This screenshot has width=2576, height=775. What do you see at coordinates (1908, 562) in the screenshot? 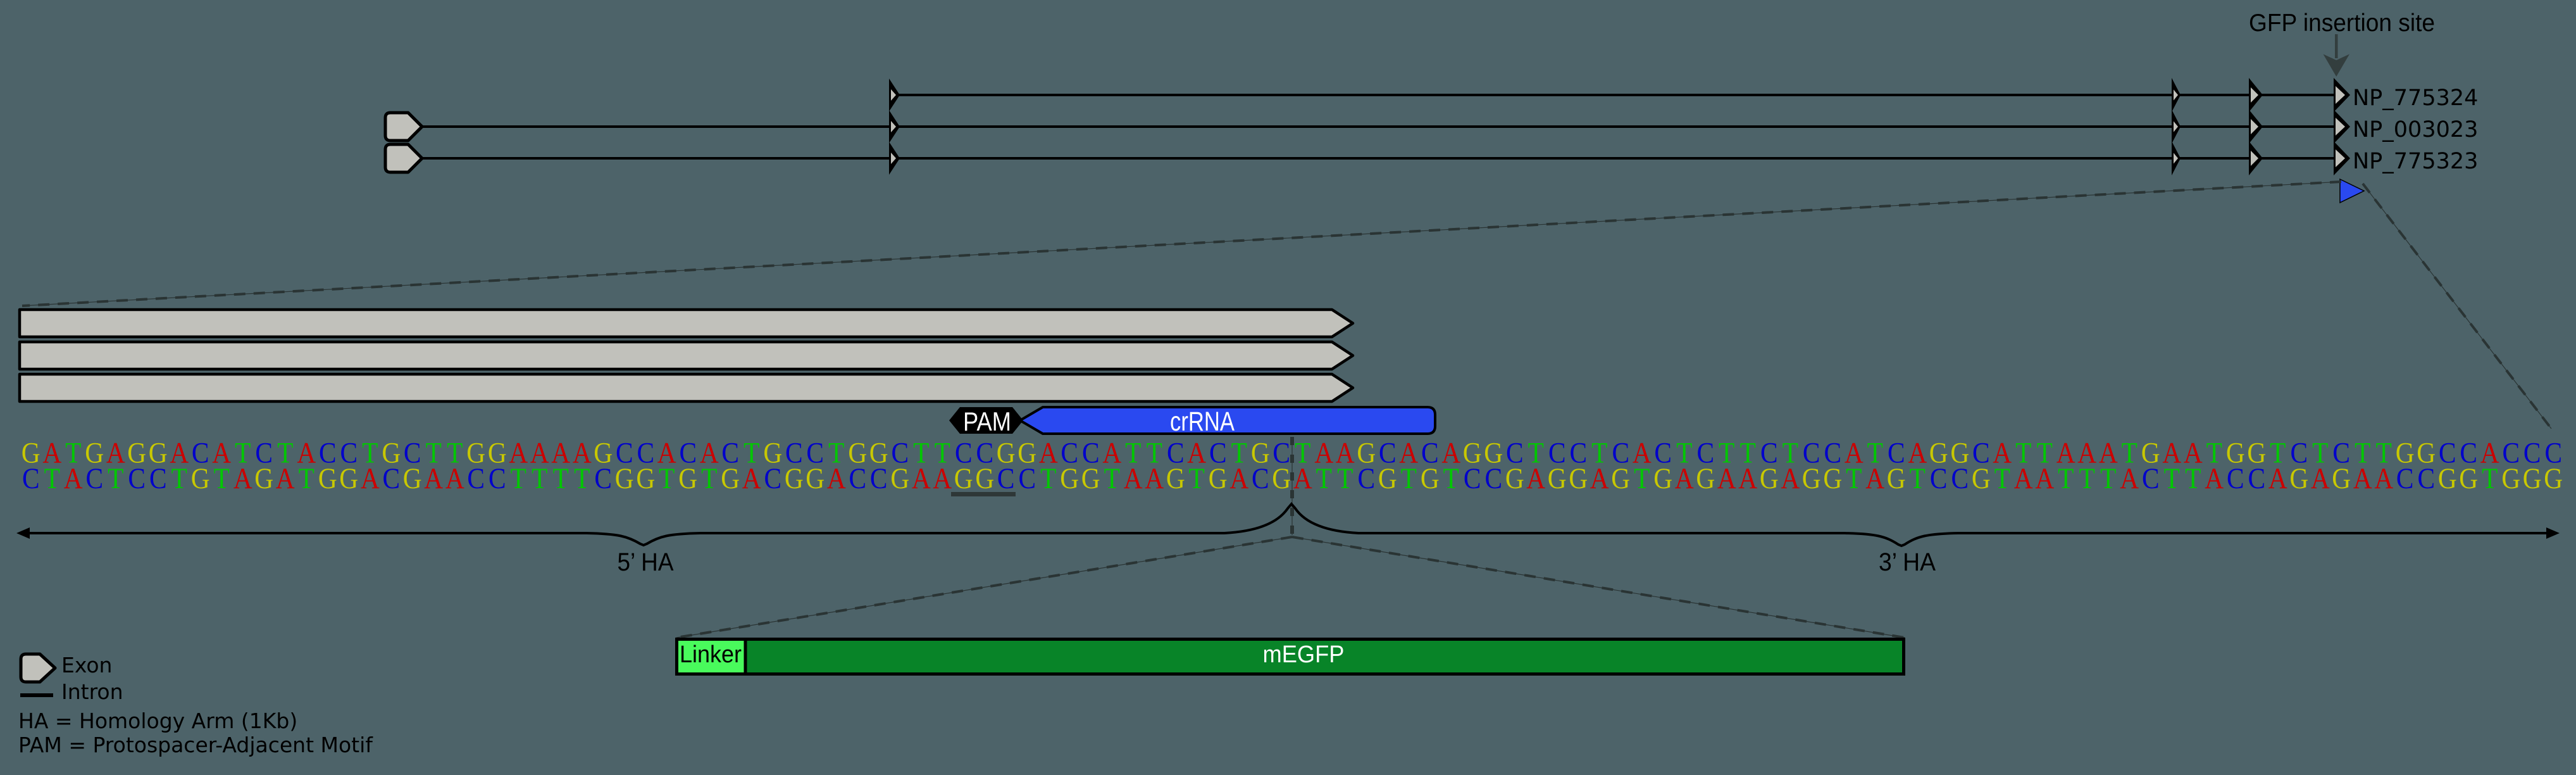
I see `svg-text: 3’ HA` at bounding box center [1908, 562].